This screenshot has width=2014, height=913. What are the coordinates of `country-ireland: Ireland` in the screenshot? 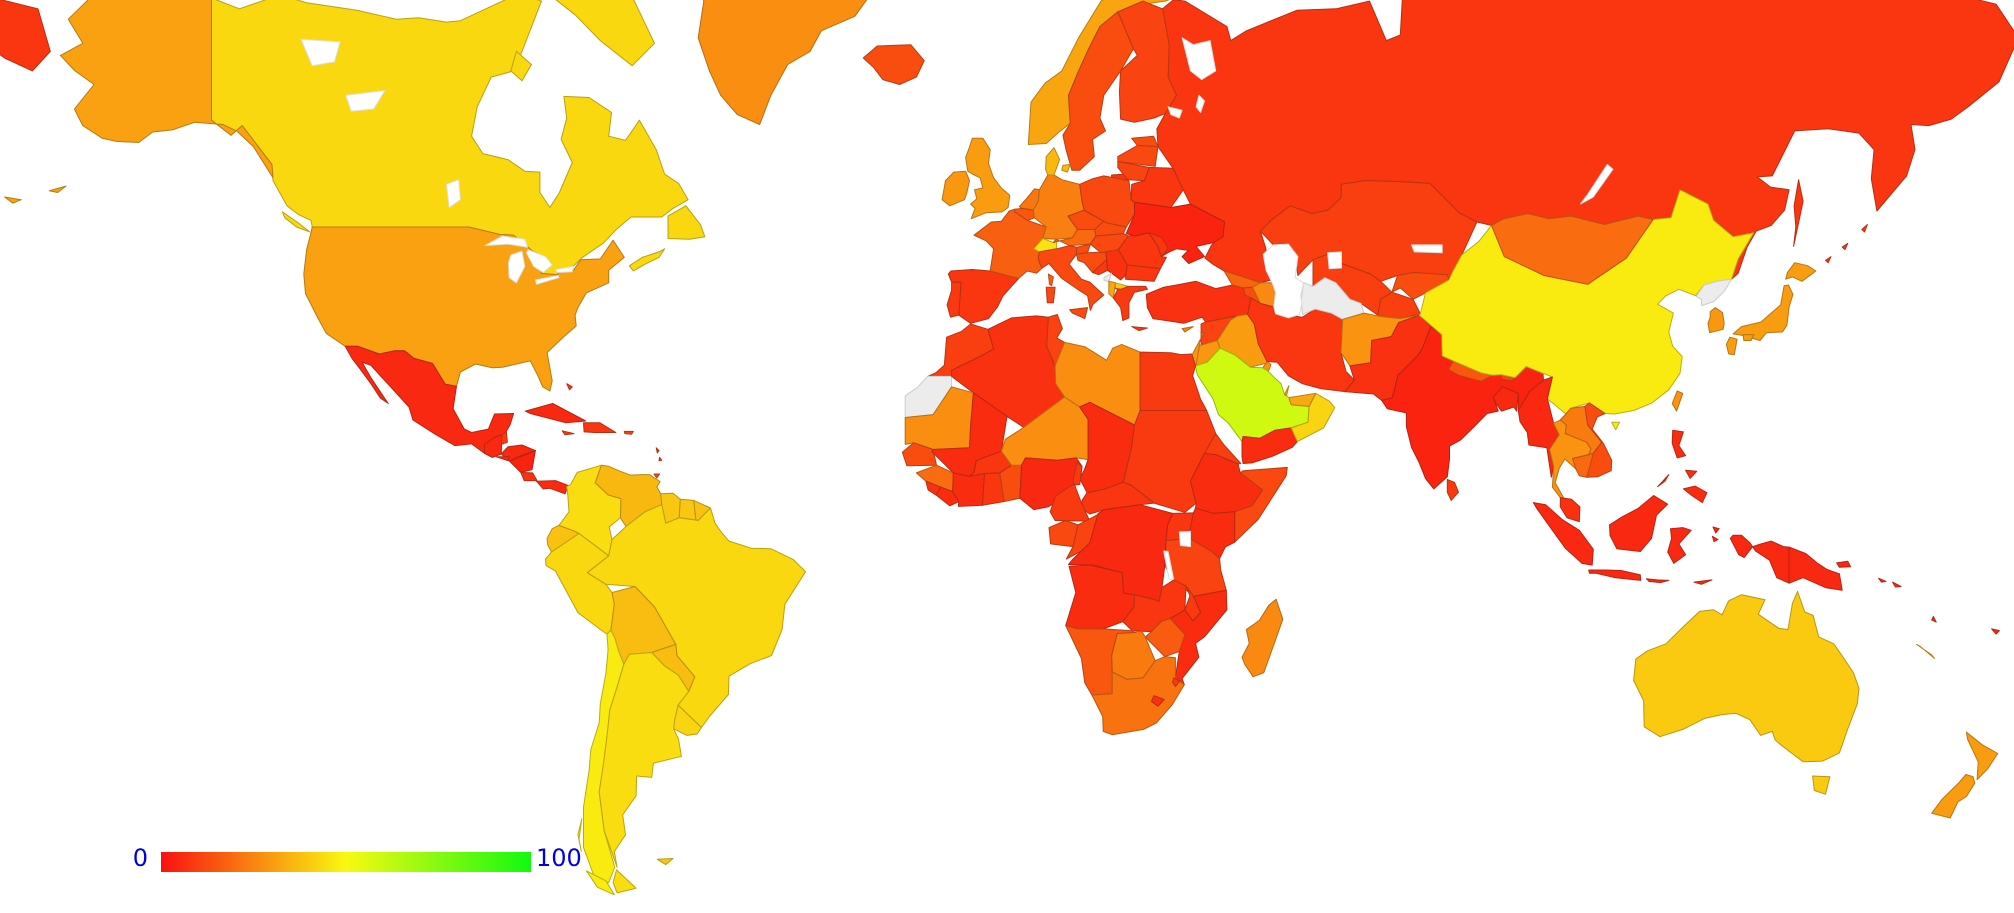 It's located at (955, 188).